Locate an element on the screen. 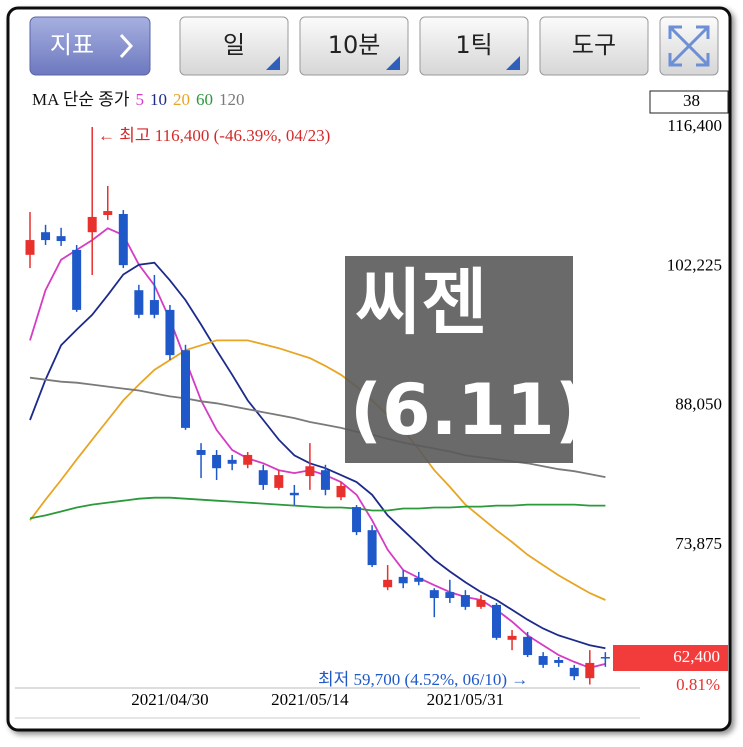 The image size is (743, 747). chevron-icon is located at coordinates (126, 46).